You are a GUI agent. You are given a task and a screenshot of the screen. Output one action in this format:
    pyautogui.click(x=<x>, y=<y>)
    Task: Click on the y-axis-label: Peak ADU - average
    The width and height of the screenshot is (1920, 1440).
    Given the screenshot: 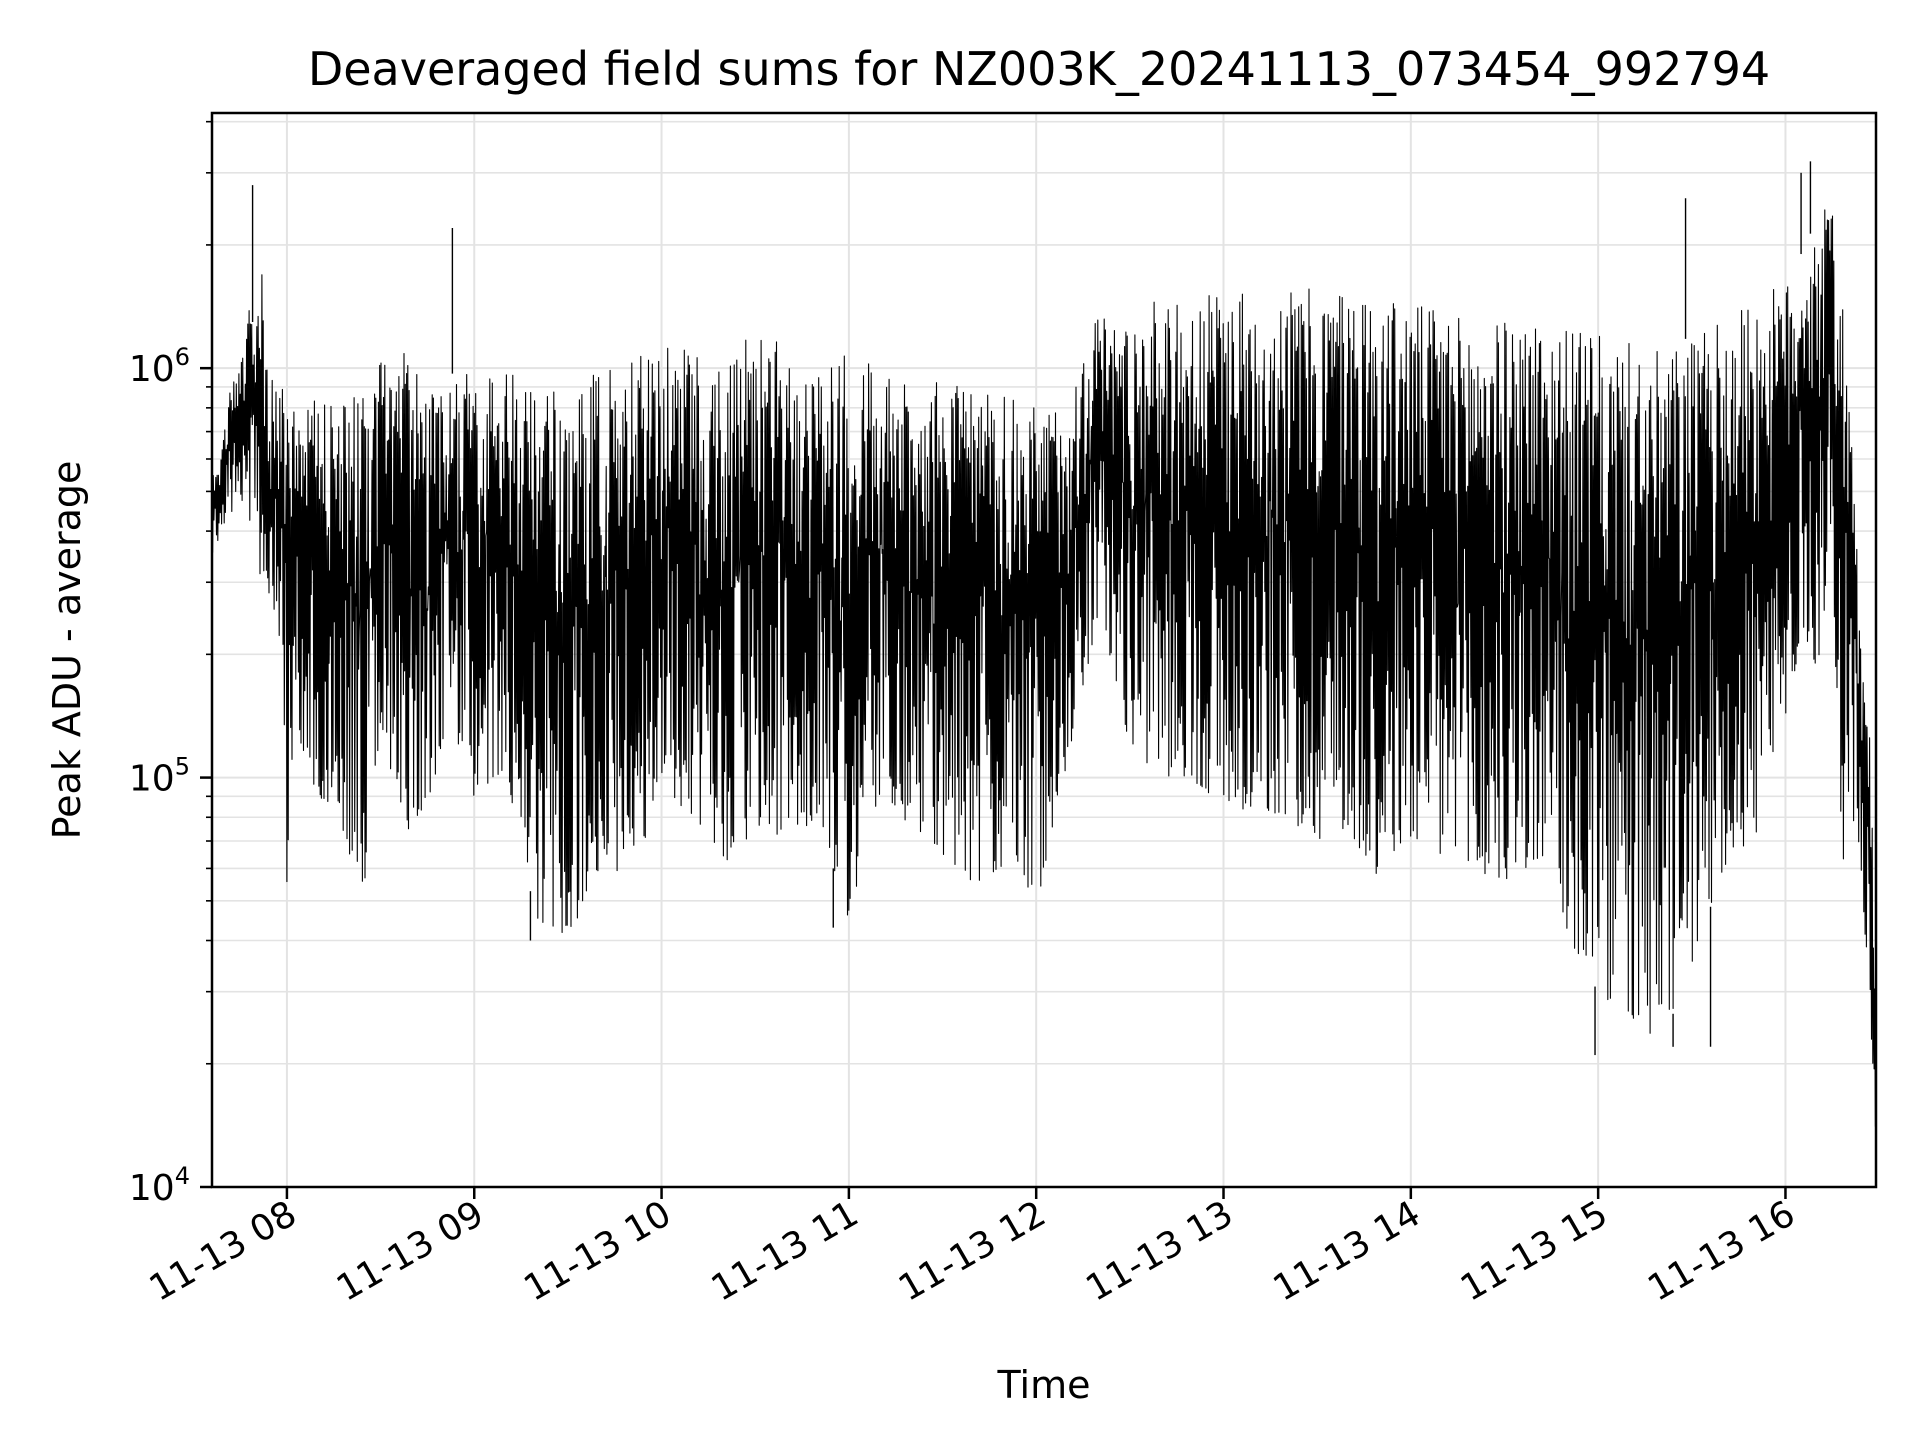 What is the action you would take?
    pyautogui.click(x=67, y=650)
    